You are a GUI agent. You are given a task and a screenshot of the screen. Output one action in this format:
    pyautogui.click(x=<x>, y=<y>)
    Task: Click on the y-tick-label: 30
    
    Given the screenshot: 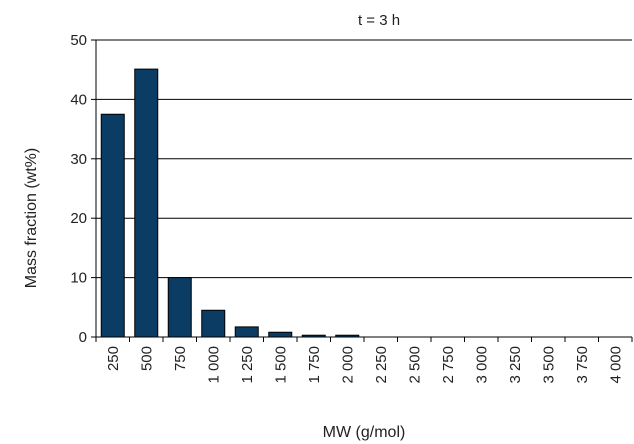 What is the action you would take?
    pyautogui.click(x=78, y=159)
    